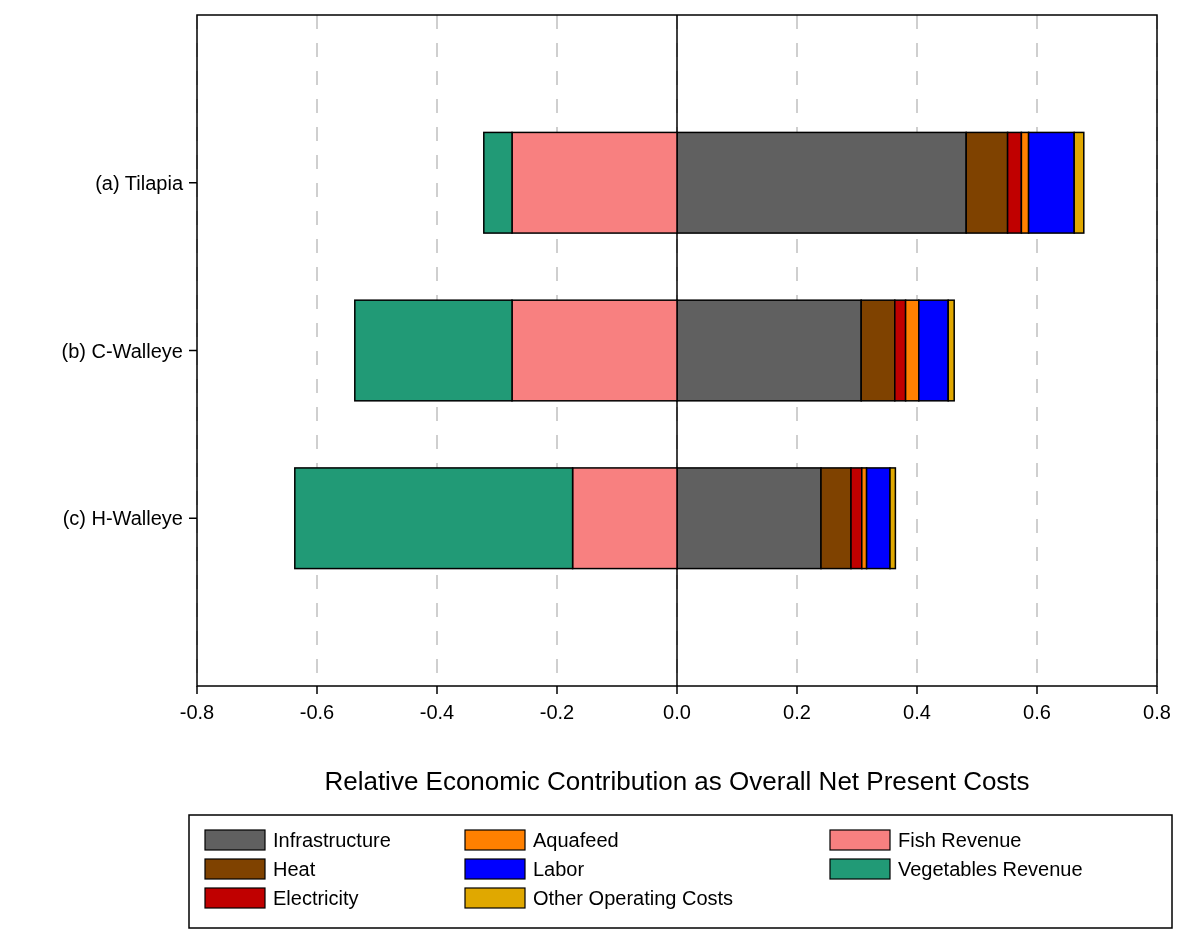  What do you see at coordinates (677, 781) in the screenshot?
I see `x-axis-title: Relative Economic Contribution as Overall Net Present Costs` at bounding box center [677, 781].